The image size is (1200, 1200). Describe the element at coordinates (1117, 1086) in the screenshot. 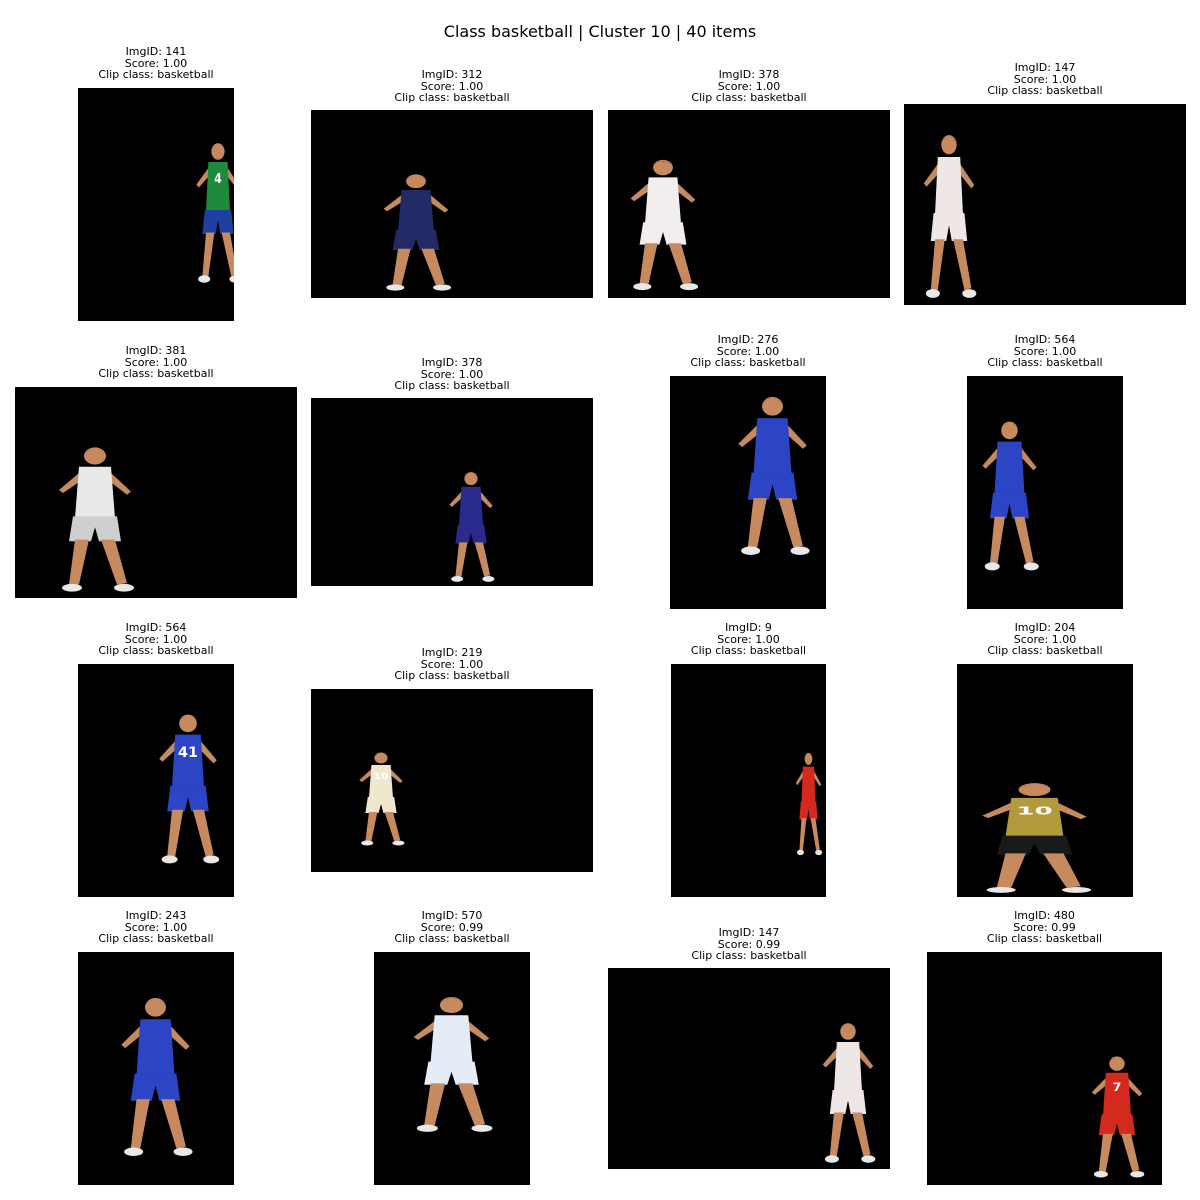

I see `jersey-number: 7` at that location.